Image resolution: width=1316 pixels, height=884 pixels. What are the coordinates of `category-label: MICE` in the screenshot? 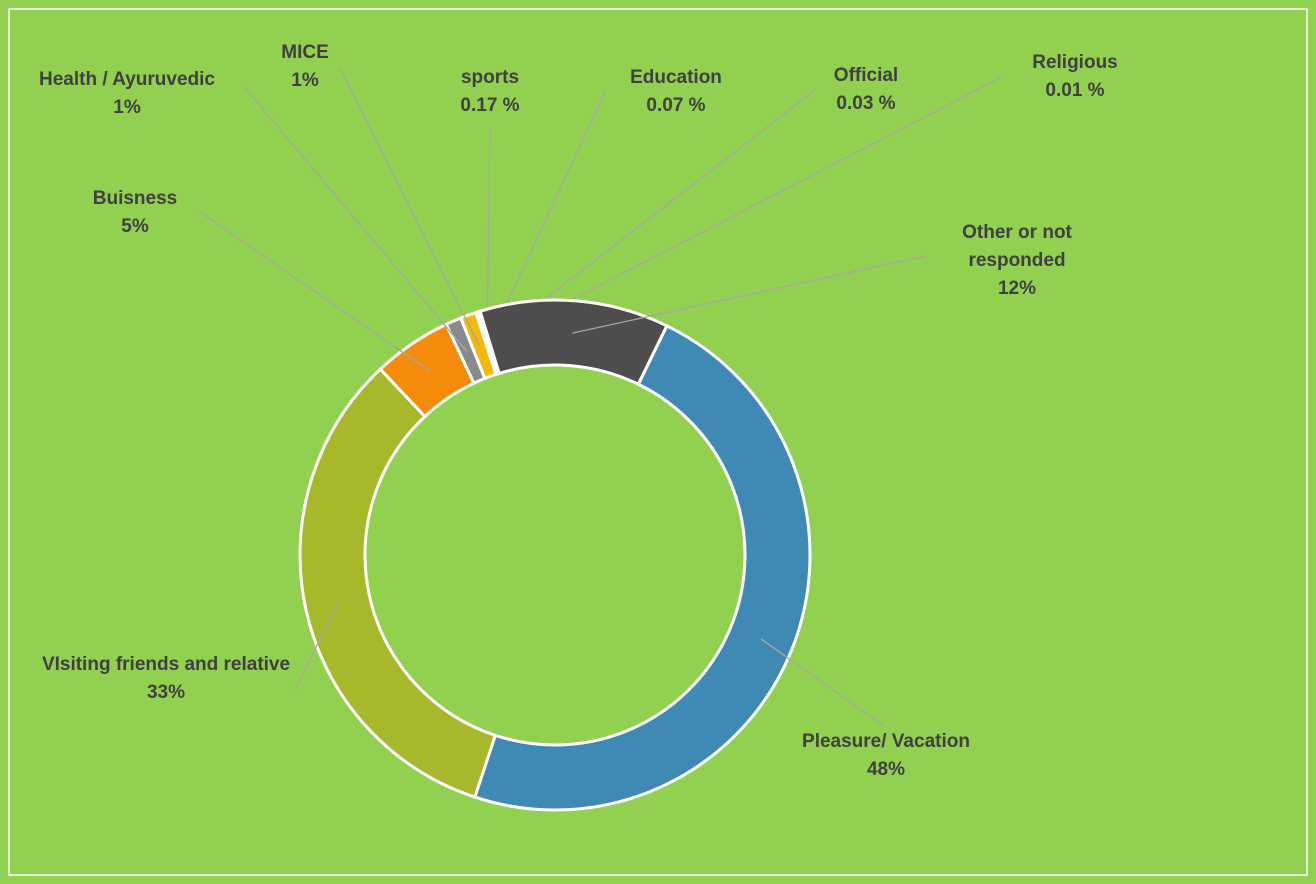 It's located at (305, 52).